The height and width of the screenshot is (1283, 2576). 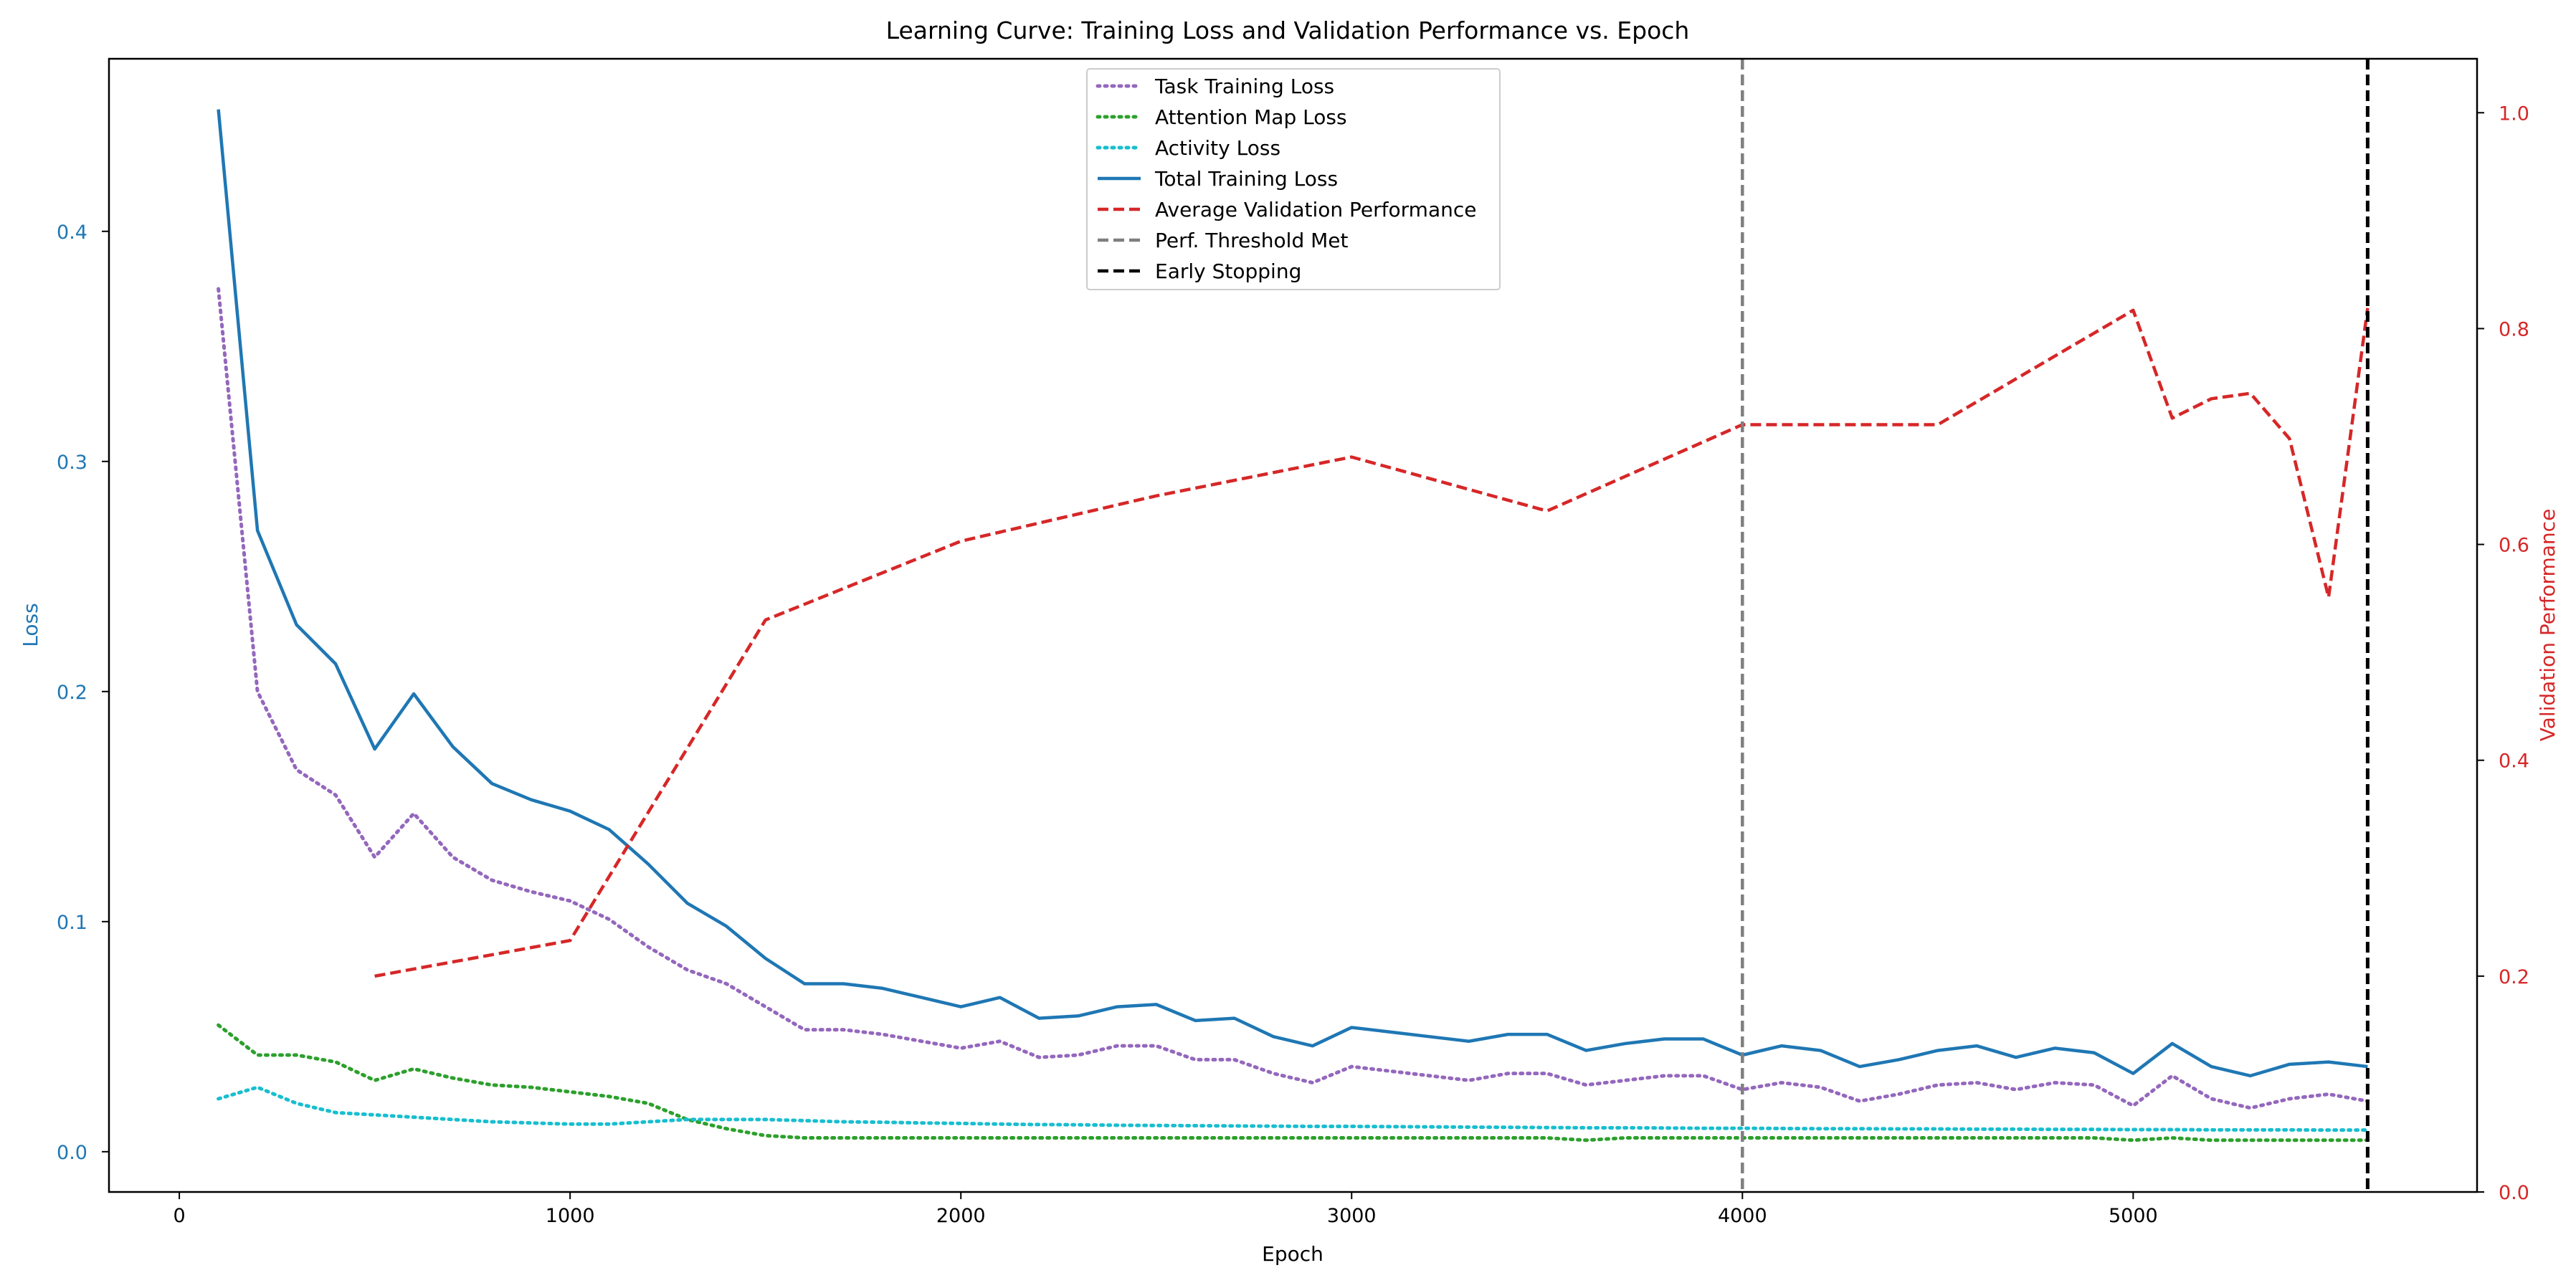 What do you see at coordinates (1217, 148) in the screenshot?
I see `legend-label: Activity Loss` at bounding box center [1217, 148].